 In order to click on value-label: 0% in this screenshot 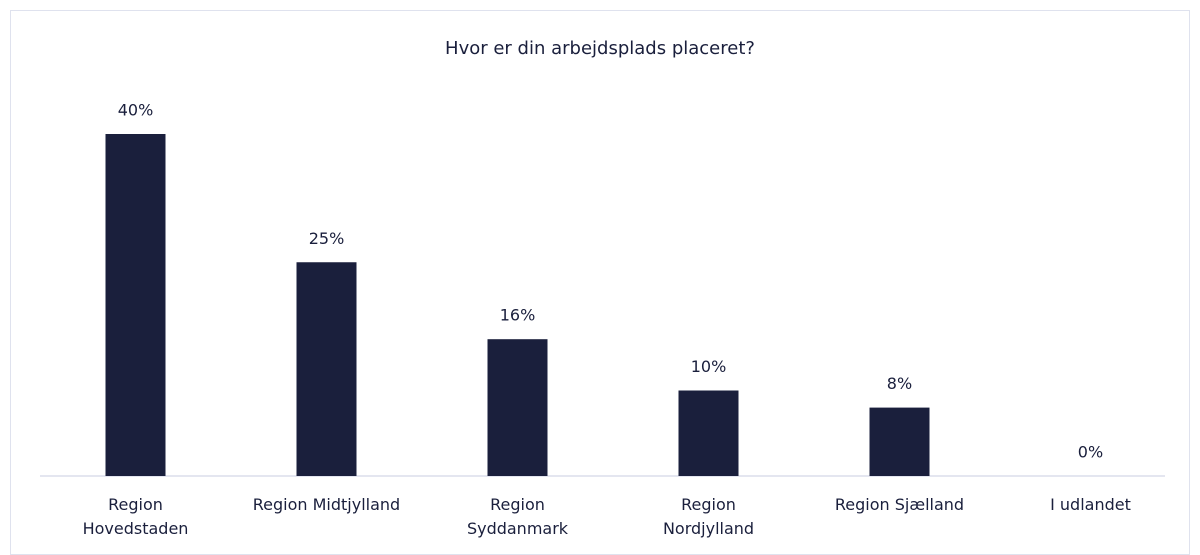, I will do `click(1090, 452)`.